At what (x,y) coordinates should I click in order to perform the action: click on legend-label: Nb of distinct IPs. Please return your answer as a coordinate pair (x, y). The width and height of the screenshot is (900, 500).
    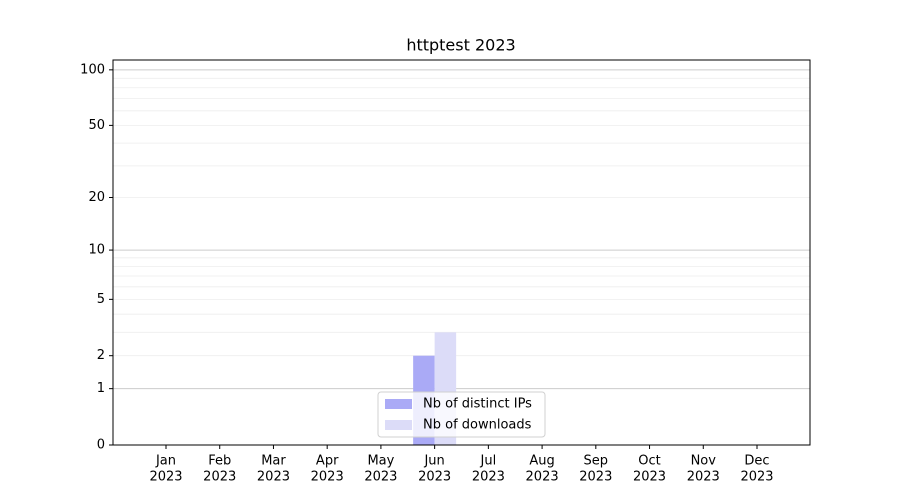
    Looking at the image, I should click on (477, 404).